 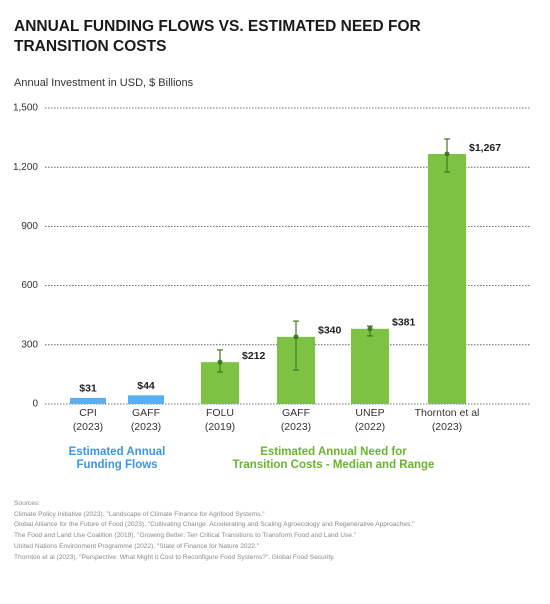 I want to click on y-axis-label: Annual Investment in USD, $ Billions, so click(x=104, y=83).